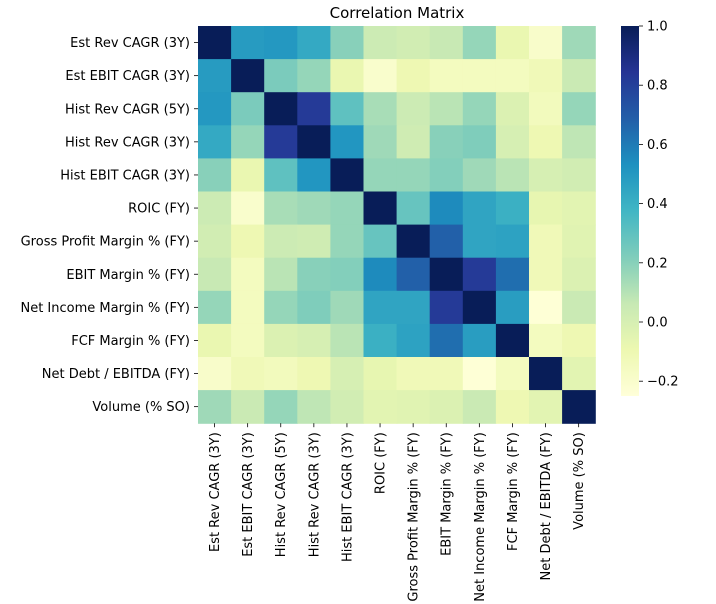  I want to click on row-label: Est EBIT CAGR (3Y), so click(127, 76).